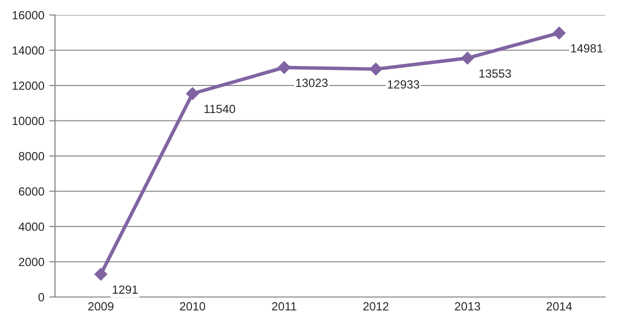 This screenshot has height=331, width=617. Describe the element at coordinates (559, 306) in the screenshot. I see `x-tick-label: 2014` at that location.